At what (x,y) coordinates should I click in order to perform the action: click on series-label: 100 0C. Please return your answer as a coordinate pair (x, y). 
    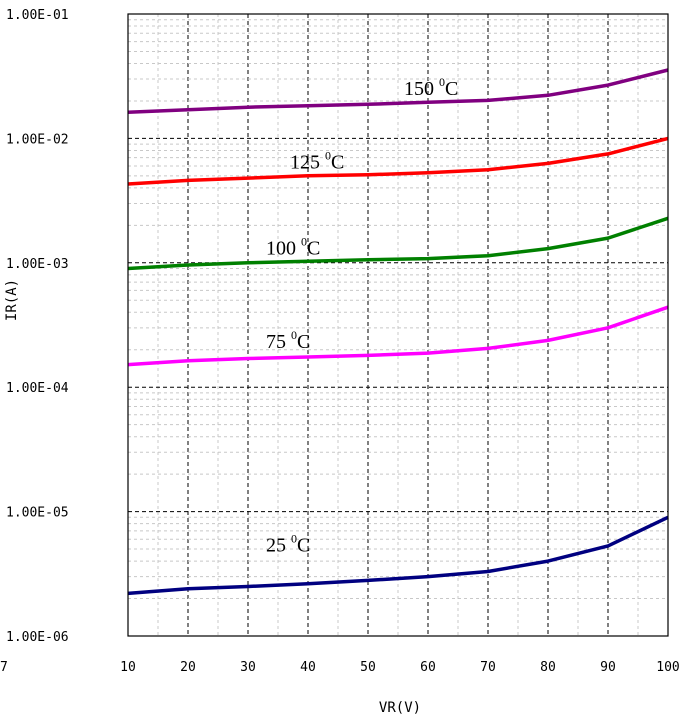
    Looking at the image, I should click on (293, 246).